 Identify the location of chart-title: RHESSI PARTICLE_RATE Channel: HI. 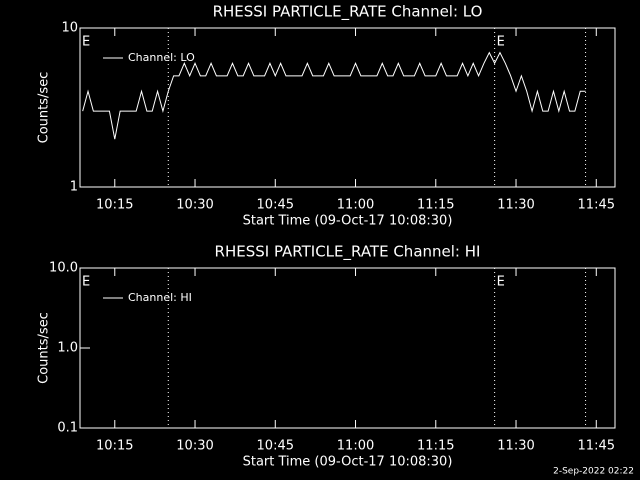
(348, 252).